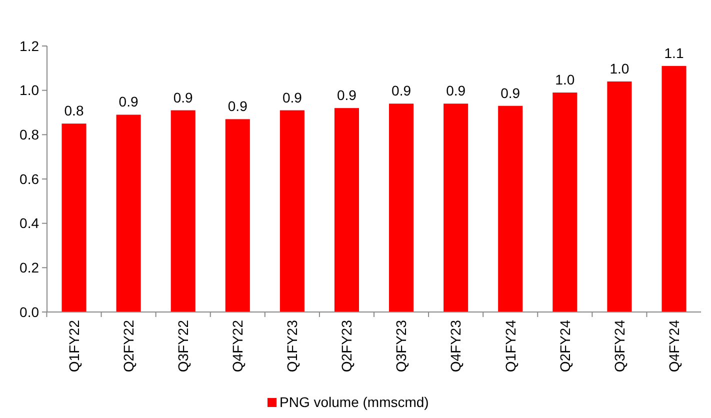 Image resolution: width=711 pixels, height=418 pixels. I want to click on x-tick-label: Q1FY24, so click(510, 346).